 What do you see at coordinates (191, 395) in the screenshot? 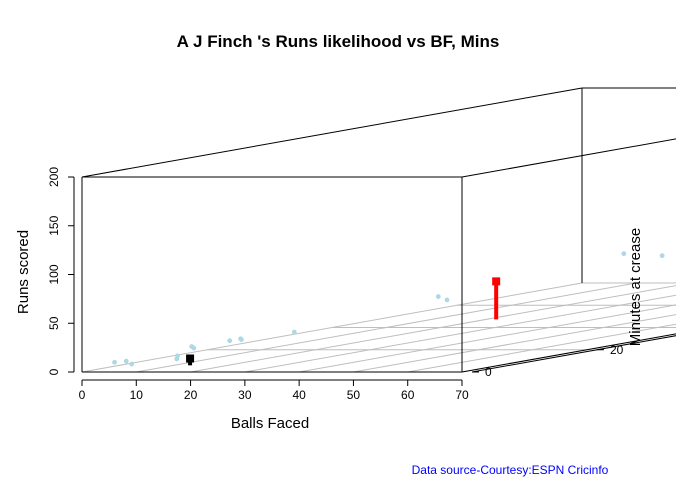
I see `x-tick-label: 20` at bounding box center [191, 395].